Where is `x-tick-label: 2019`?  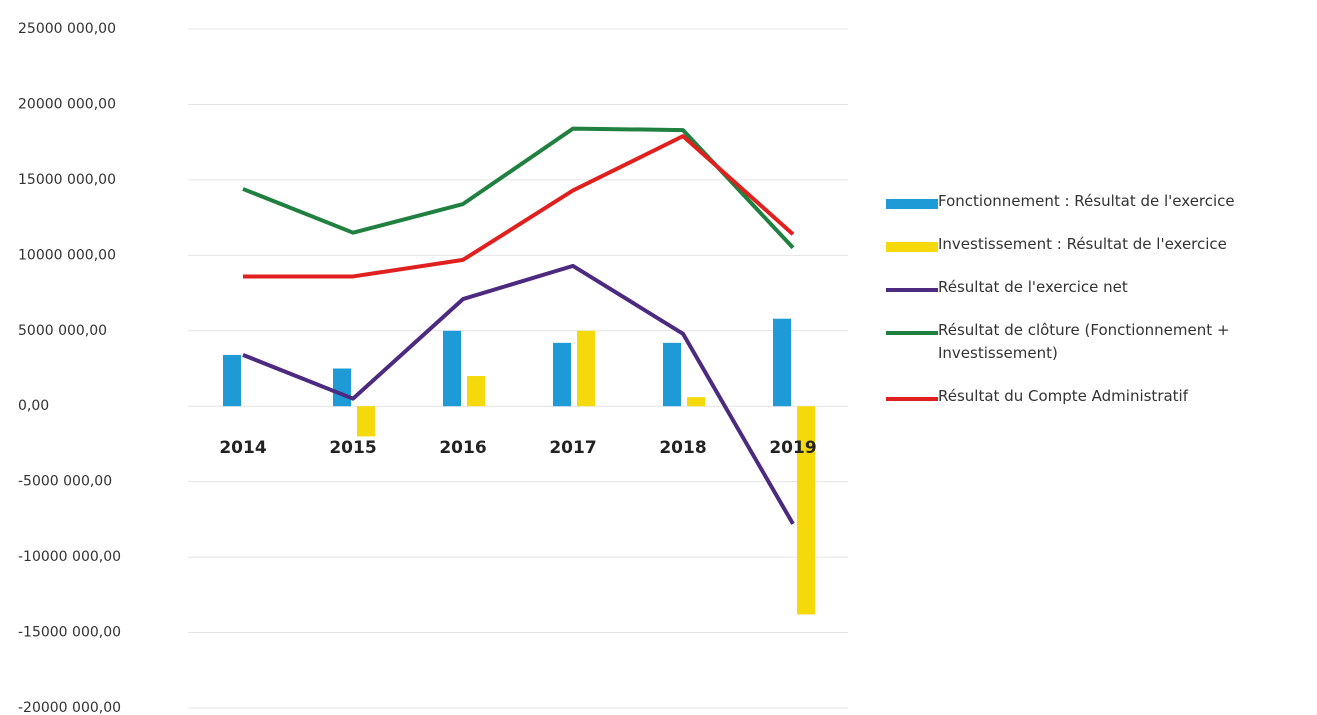 x-tick-label: 2019 is located at coordinates (792, 448).